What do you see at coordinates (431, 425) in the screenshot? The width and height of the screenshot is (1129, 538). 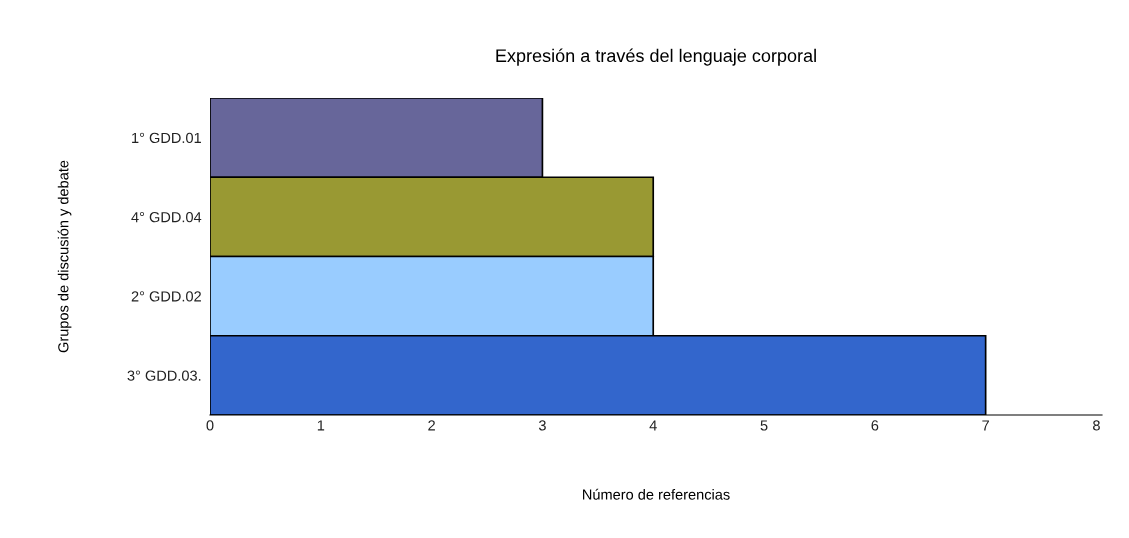 I see `x-tick-label: 2` at bounding box center [431, 425].